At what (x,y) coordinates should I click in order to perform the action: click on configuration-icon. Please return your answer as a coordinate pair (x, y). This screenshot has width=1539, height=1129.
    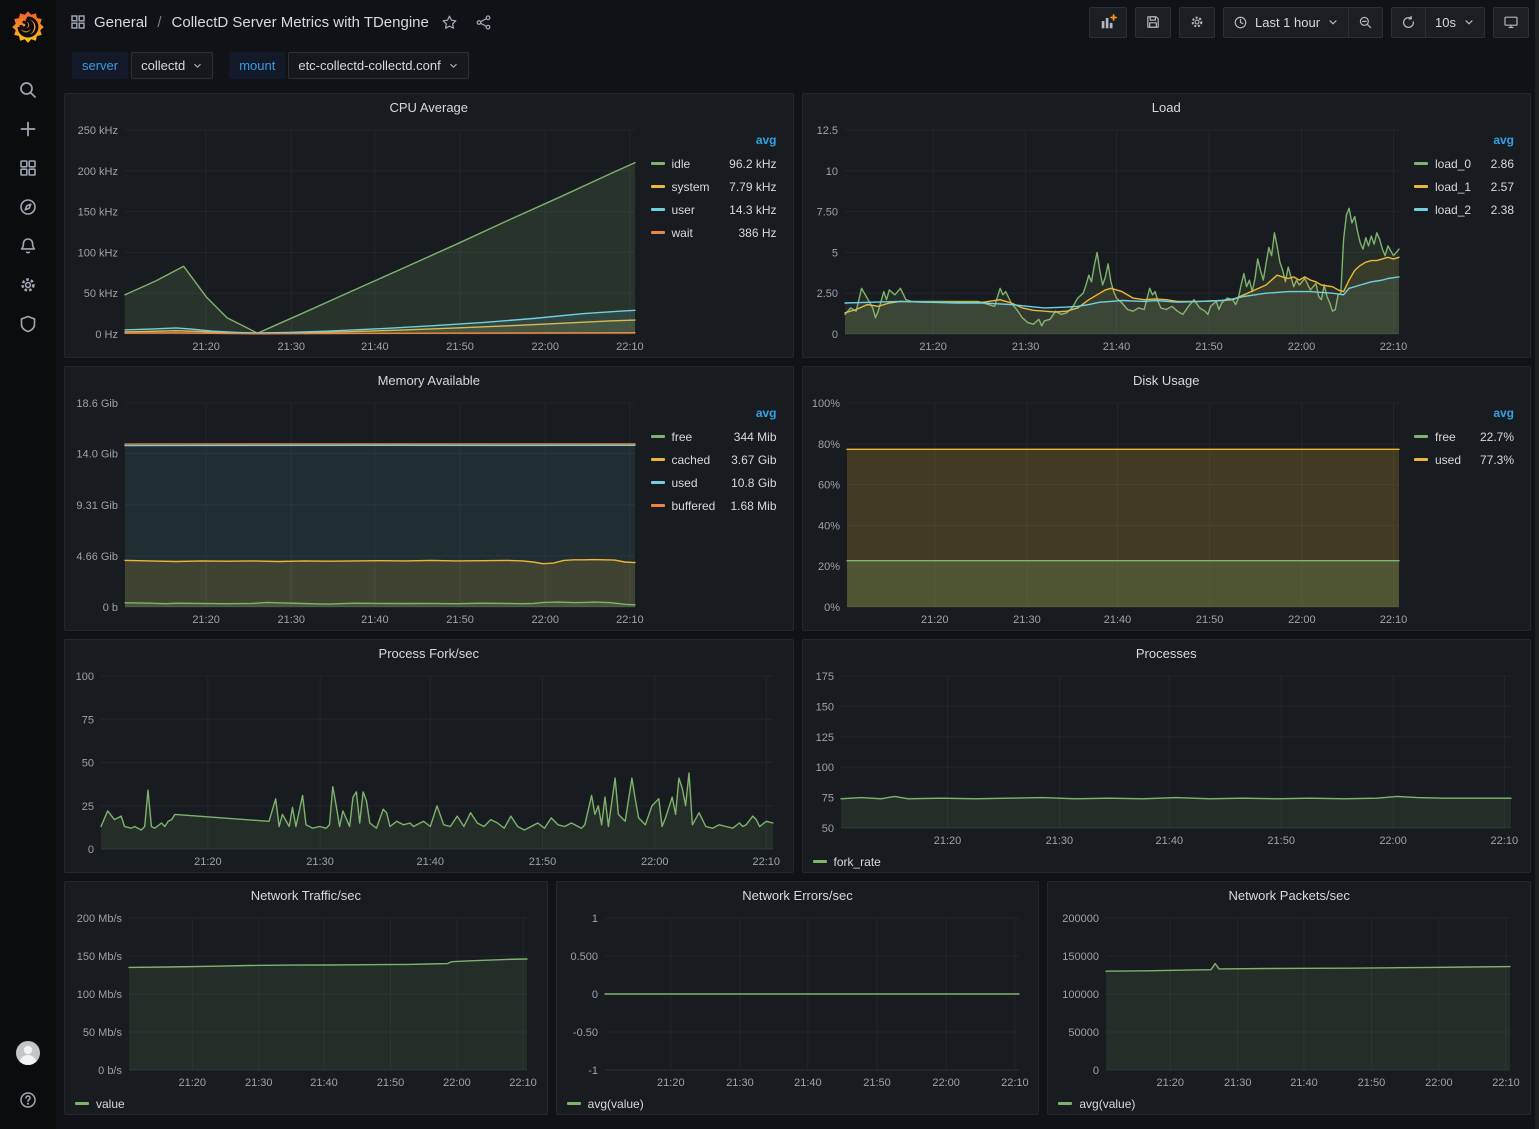
    Looking at the image, I should click on (28, 284).